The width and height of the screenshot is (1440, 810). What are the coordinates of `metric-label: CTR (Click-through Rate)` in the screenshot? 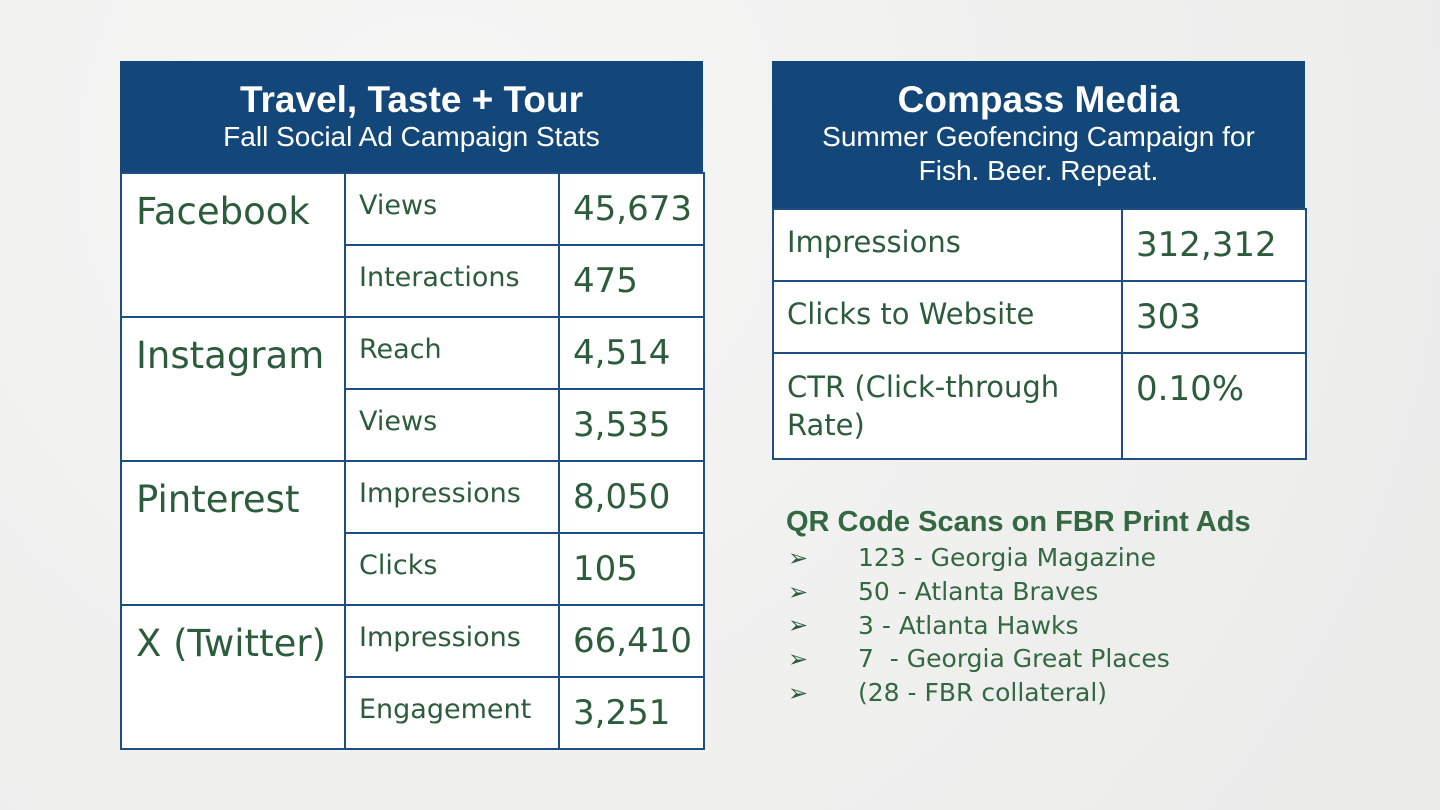 It's located at (947, 406).